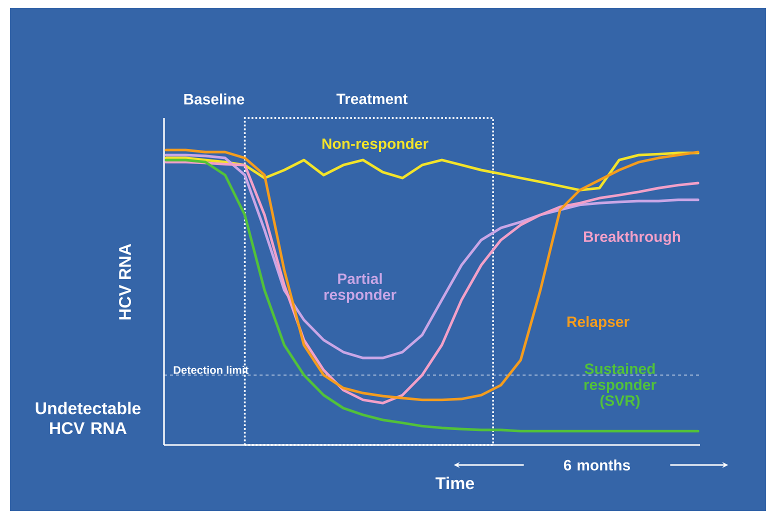 Image resolution: width=776 pixels, height=519 pixels. I want to click on ref-line-label: Detection limit, so click(211, 370).